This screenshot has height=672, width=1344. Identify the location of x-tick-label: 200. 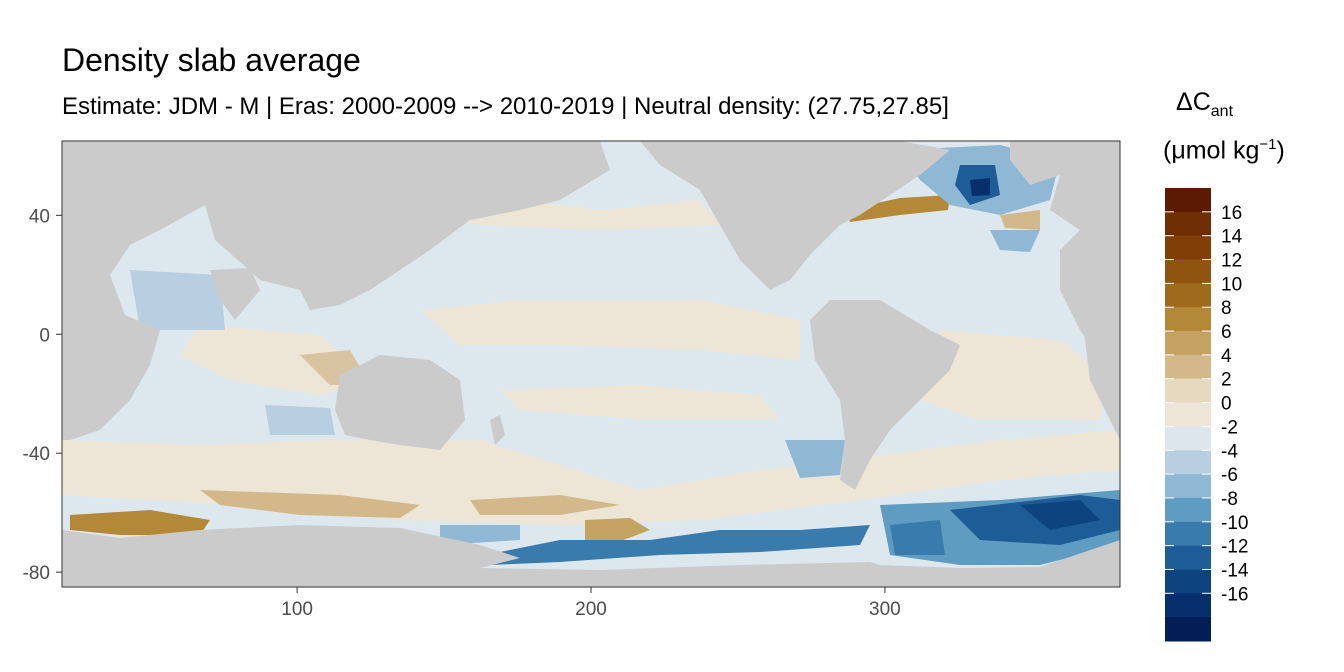
(591, 609).